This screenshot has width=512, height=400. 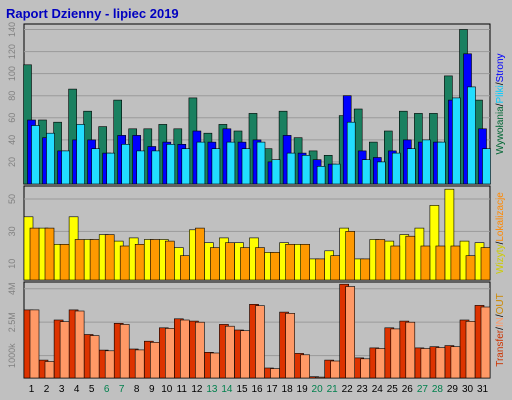 I want to click on x-tick-label: 28, so click(x=438, y=389).